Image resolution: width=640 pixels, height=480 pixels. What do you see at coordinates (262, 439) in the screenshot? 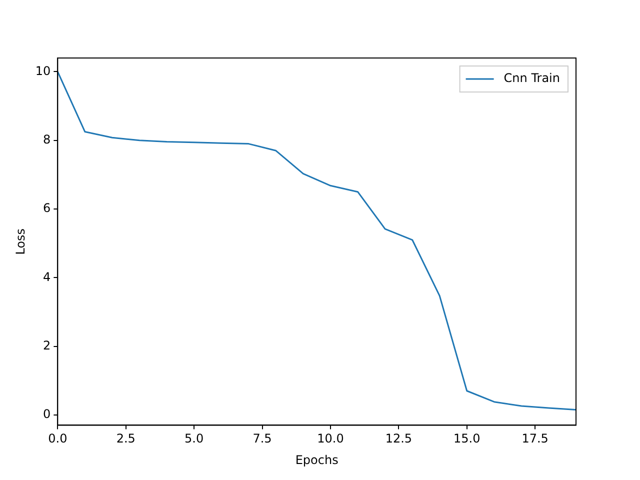
I see `x-tick-label: 7.5` at bounding box center [262, 439].